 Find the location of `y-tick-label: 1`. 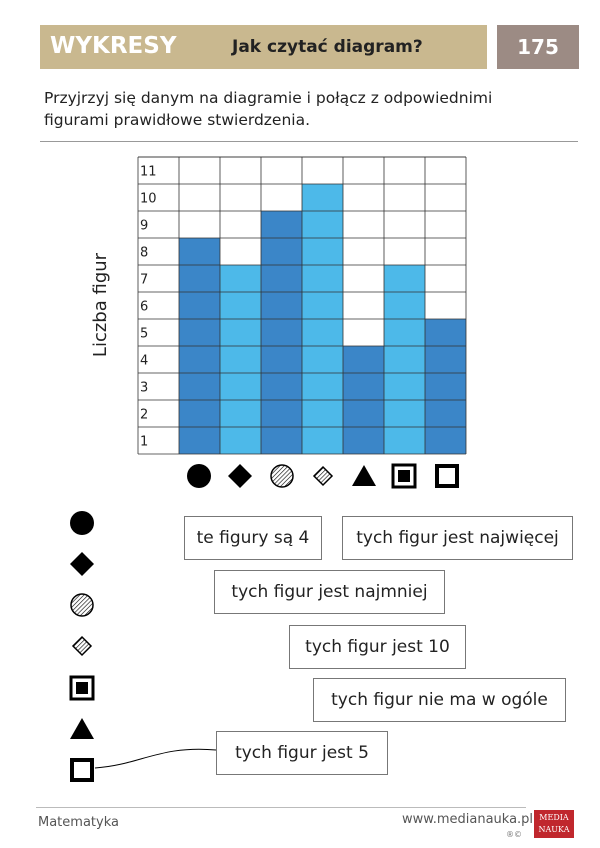

y-tick-label: 1 is located at coordinates (144, 442).